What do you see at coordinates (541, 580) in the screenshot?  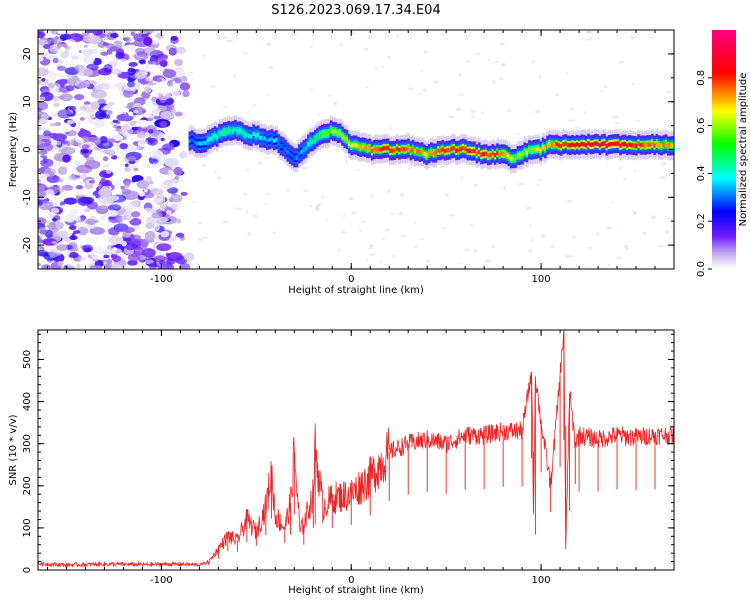 I see `x-tick-label: 100` at bounding box center [541, 580].